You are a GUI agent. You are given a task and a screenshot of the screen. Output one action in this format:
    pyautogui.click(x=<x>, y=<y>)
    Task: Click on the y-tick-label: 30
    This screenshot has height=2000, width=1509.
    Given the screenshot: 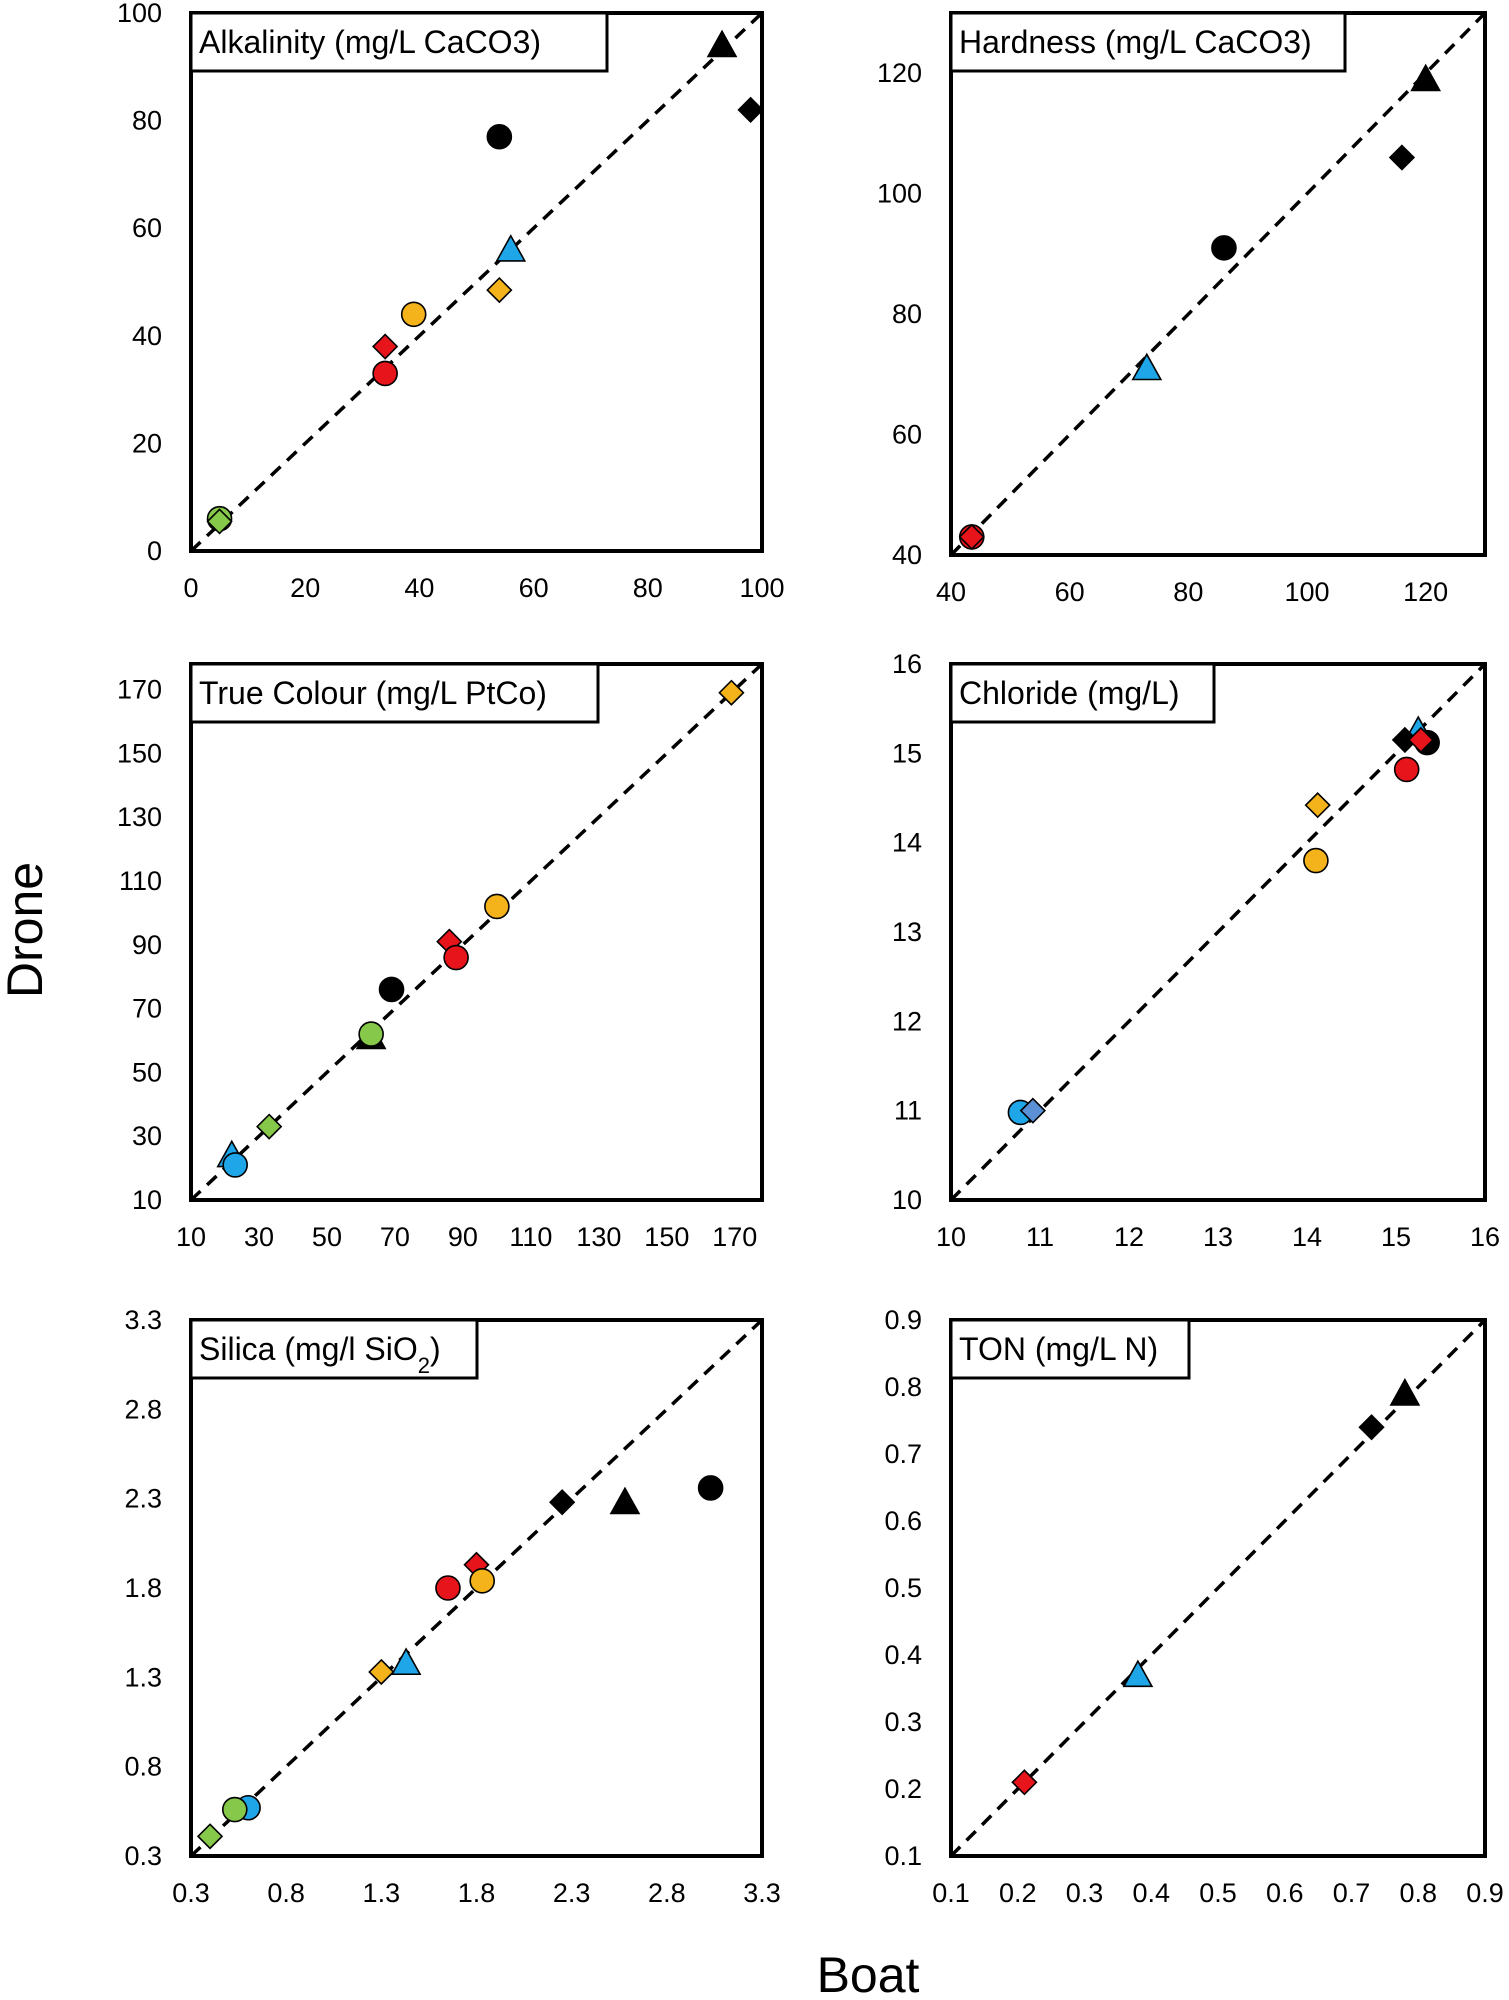 What is the action you would take?
    pyautogui.click(x=147, y=1136)
    